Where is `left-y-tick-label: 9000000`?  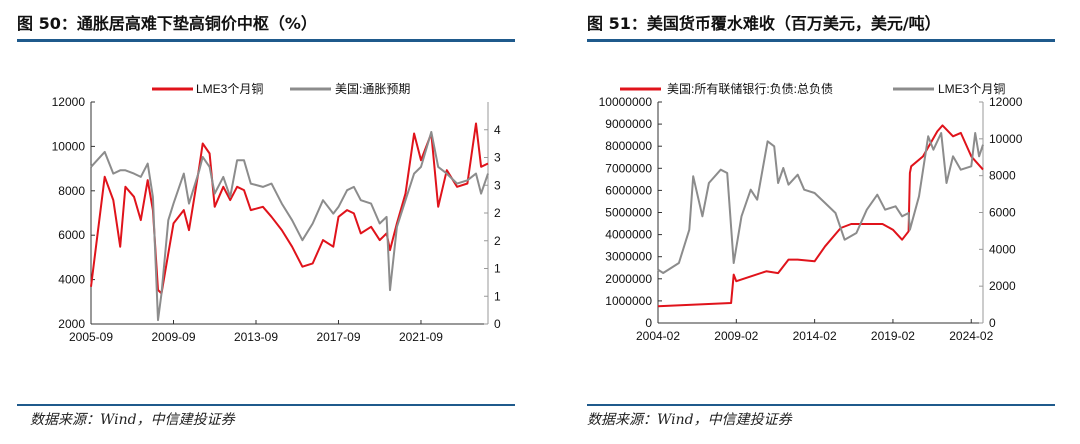
left-y-tick-label: 9000000 is located at coordinates (628, 124).